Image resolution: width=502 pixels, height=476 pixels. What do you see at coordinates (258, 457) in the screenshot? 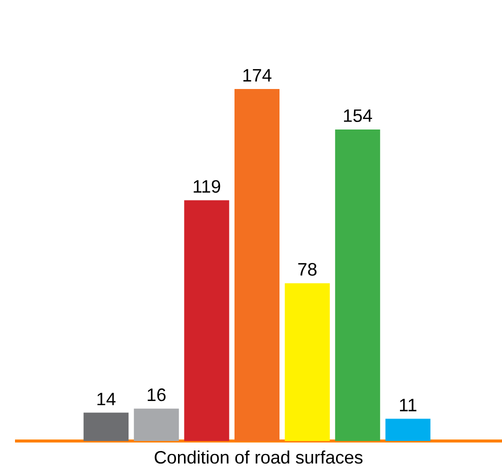
I see `x-axis-title: Condition of road surfaces` at bounding box center [258, 457].